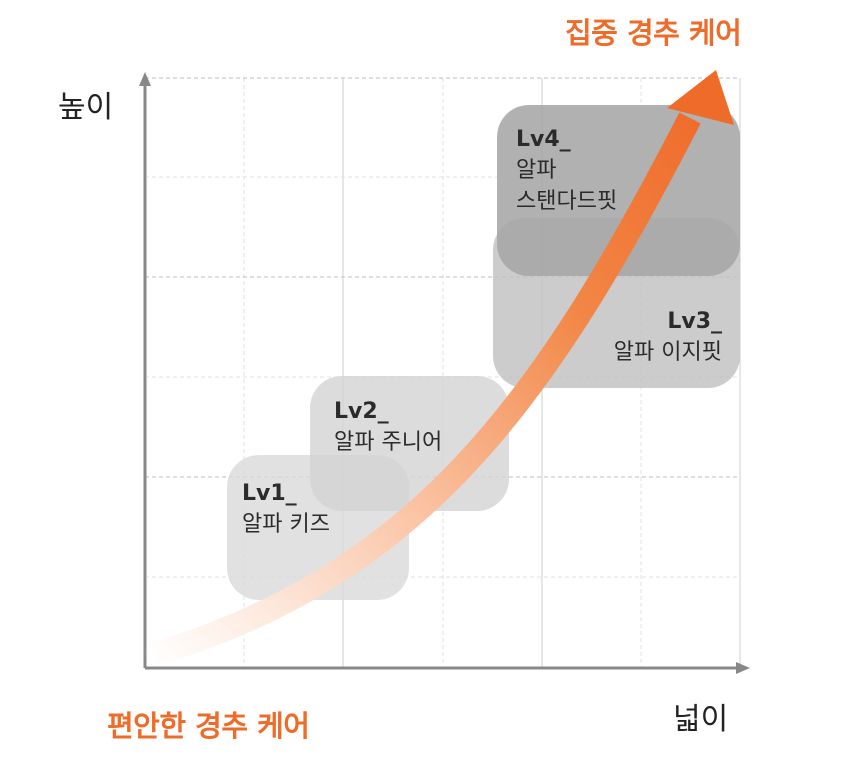 The image size is (860, 761). Describe the element at coordinates (543, 139) in the screenshot. I see `level-code: Lv4_` at that location.